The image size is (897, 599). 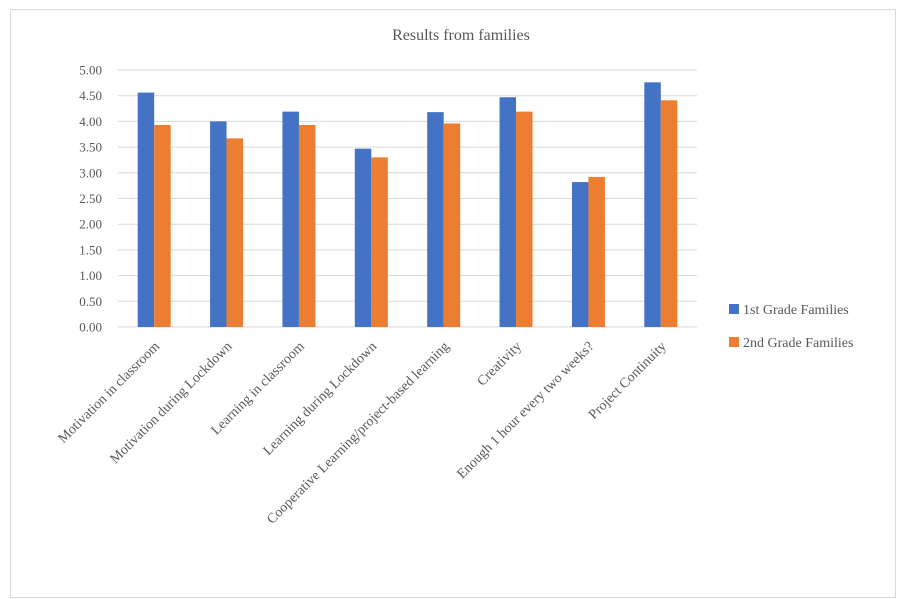 What do you see at coordinates (172, 403) in the screenshot?
I see `x-category-label: Motivation during Lockdown` at bounding box center [172, 403].